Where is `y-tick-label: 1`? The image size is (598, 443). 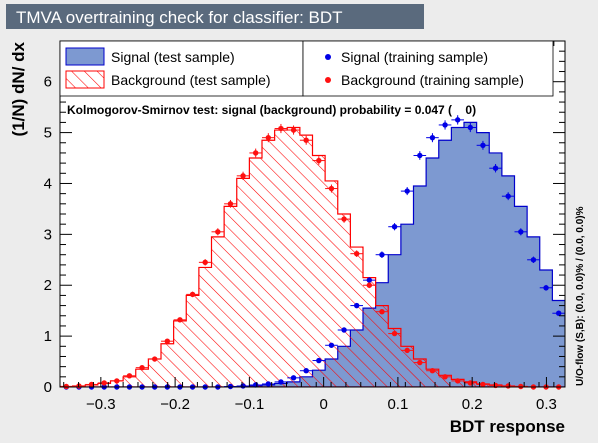
y-tick-label: 1 is located at coordinates (48, 336).